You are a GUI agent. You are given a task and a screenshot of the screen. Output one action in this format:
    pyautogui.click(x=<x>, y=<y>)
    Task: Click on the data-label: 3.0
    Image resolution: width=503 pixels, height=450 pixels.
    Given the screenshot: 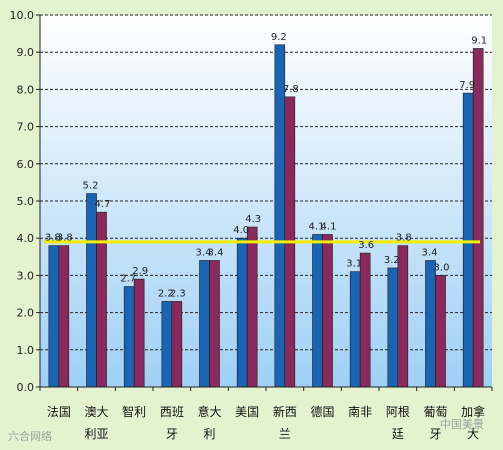 What is the action you would take?
    pyautogui.click(x=442, y=267)
    